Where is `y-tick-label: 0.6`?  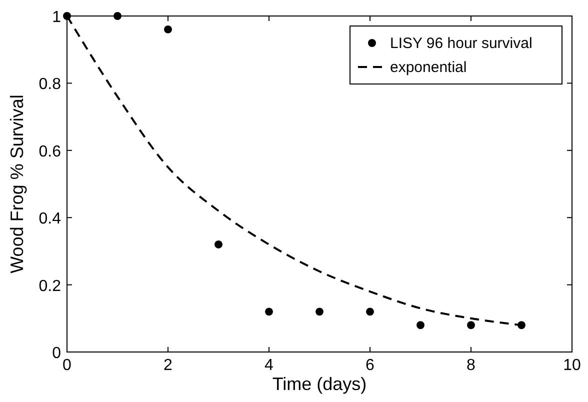 y-tick-label: 0.6 is located at coordinates (50, 151).